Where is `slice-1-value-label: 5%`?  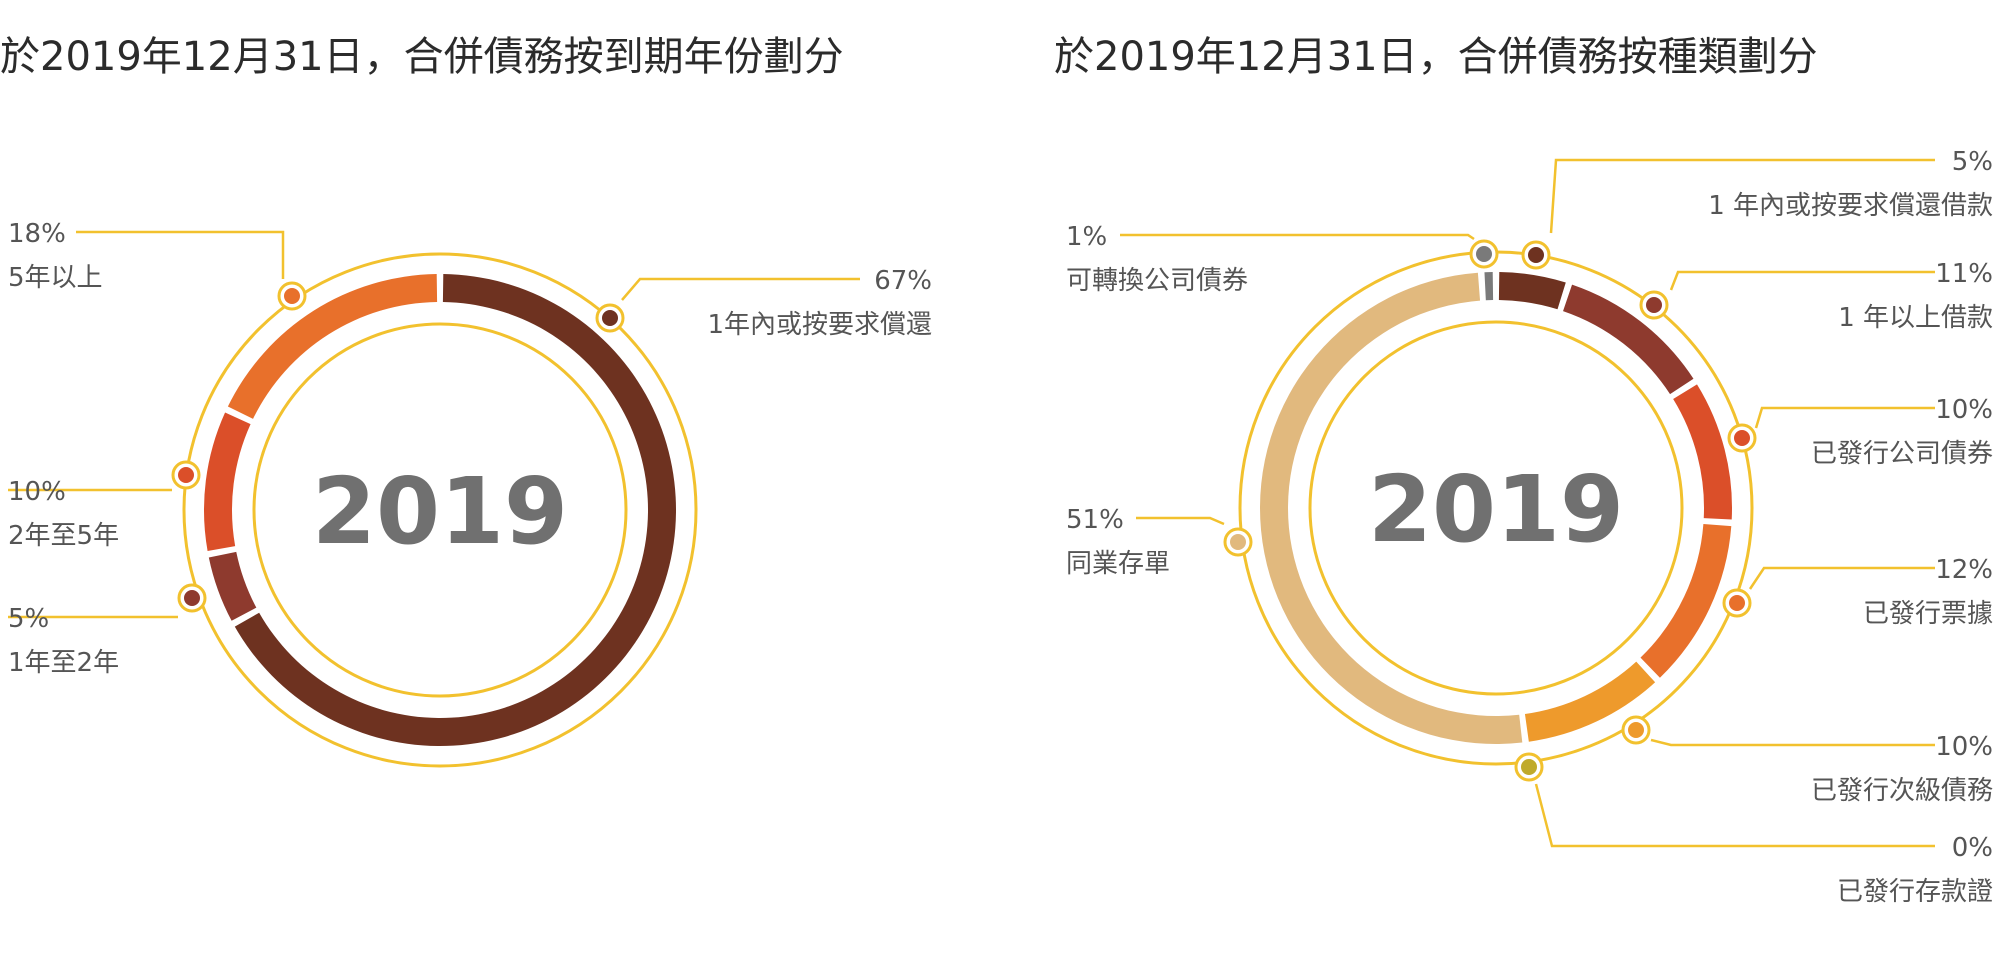
slice-1-value-label: 5% is located at coordinates (1972, 162).